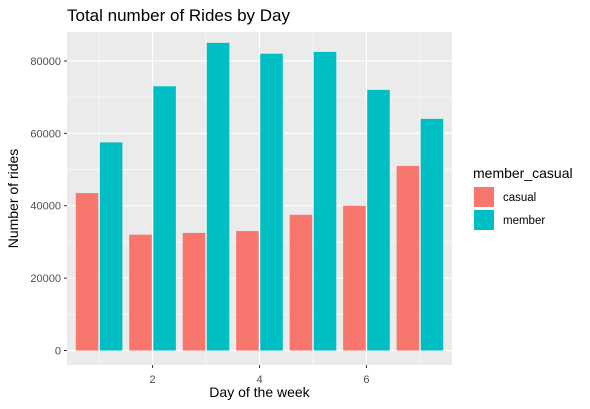 The image size is (590, 409). I want to click on x-tick-label: 4, so click(259, 380).